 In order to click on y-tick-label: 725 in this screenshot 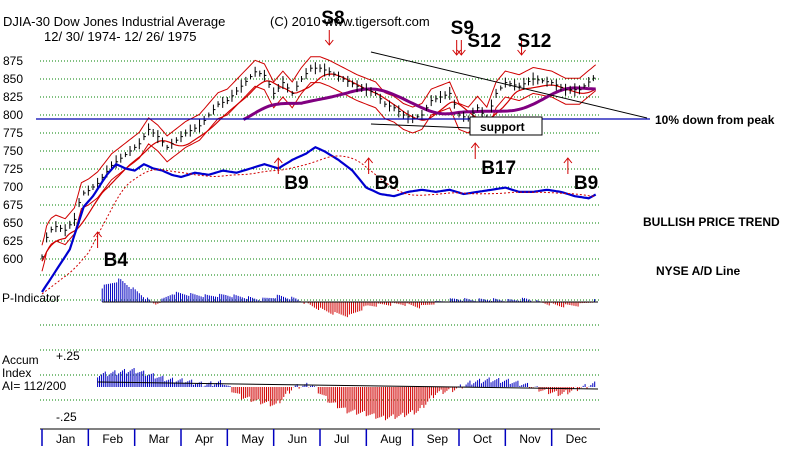, I will do `click(13, 169)`.